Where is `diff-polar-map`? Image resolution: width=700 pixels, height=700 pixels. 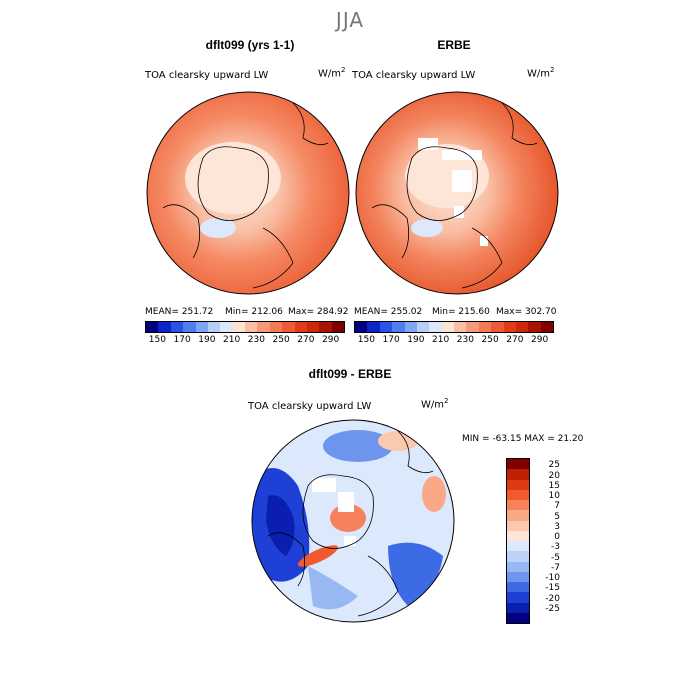
diff-polar-map is located at coordinates (353, 521).